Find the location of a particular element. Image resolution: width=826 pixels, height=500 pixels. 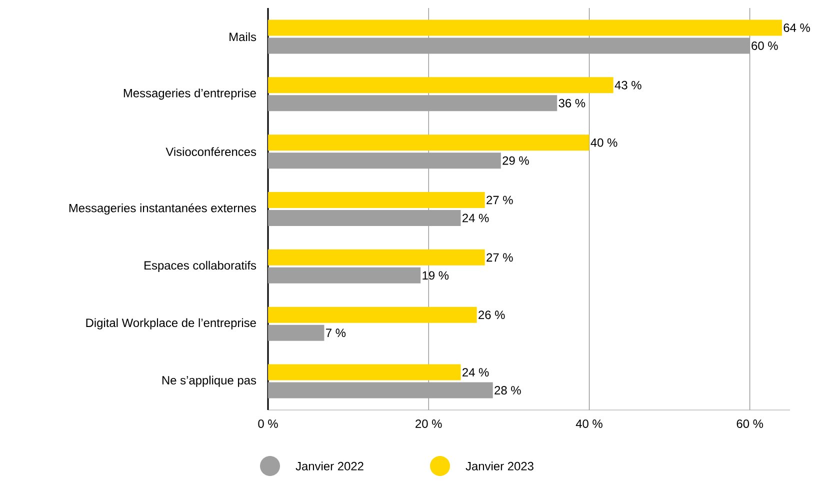

data-label: 19 % is located at coordinates (435, 275).